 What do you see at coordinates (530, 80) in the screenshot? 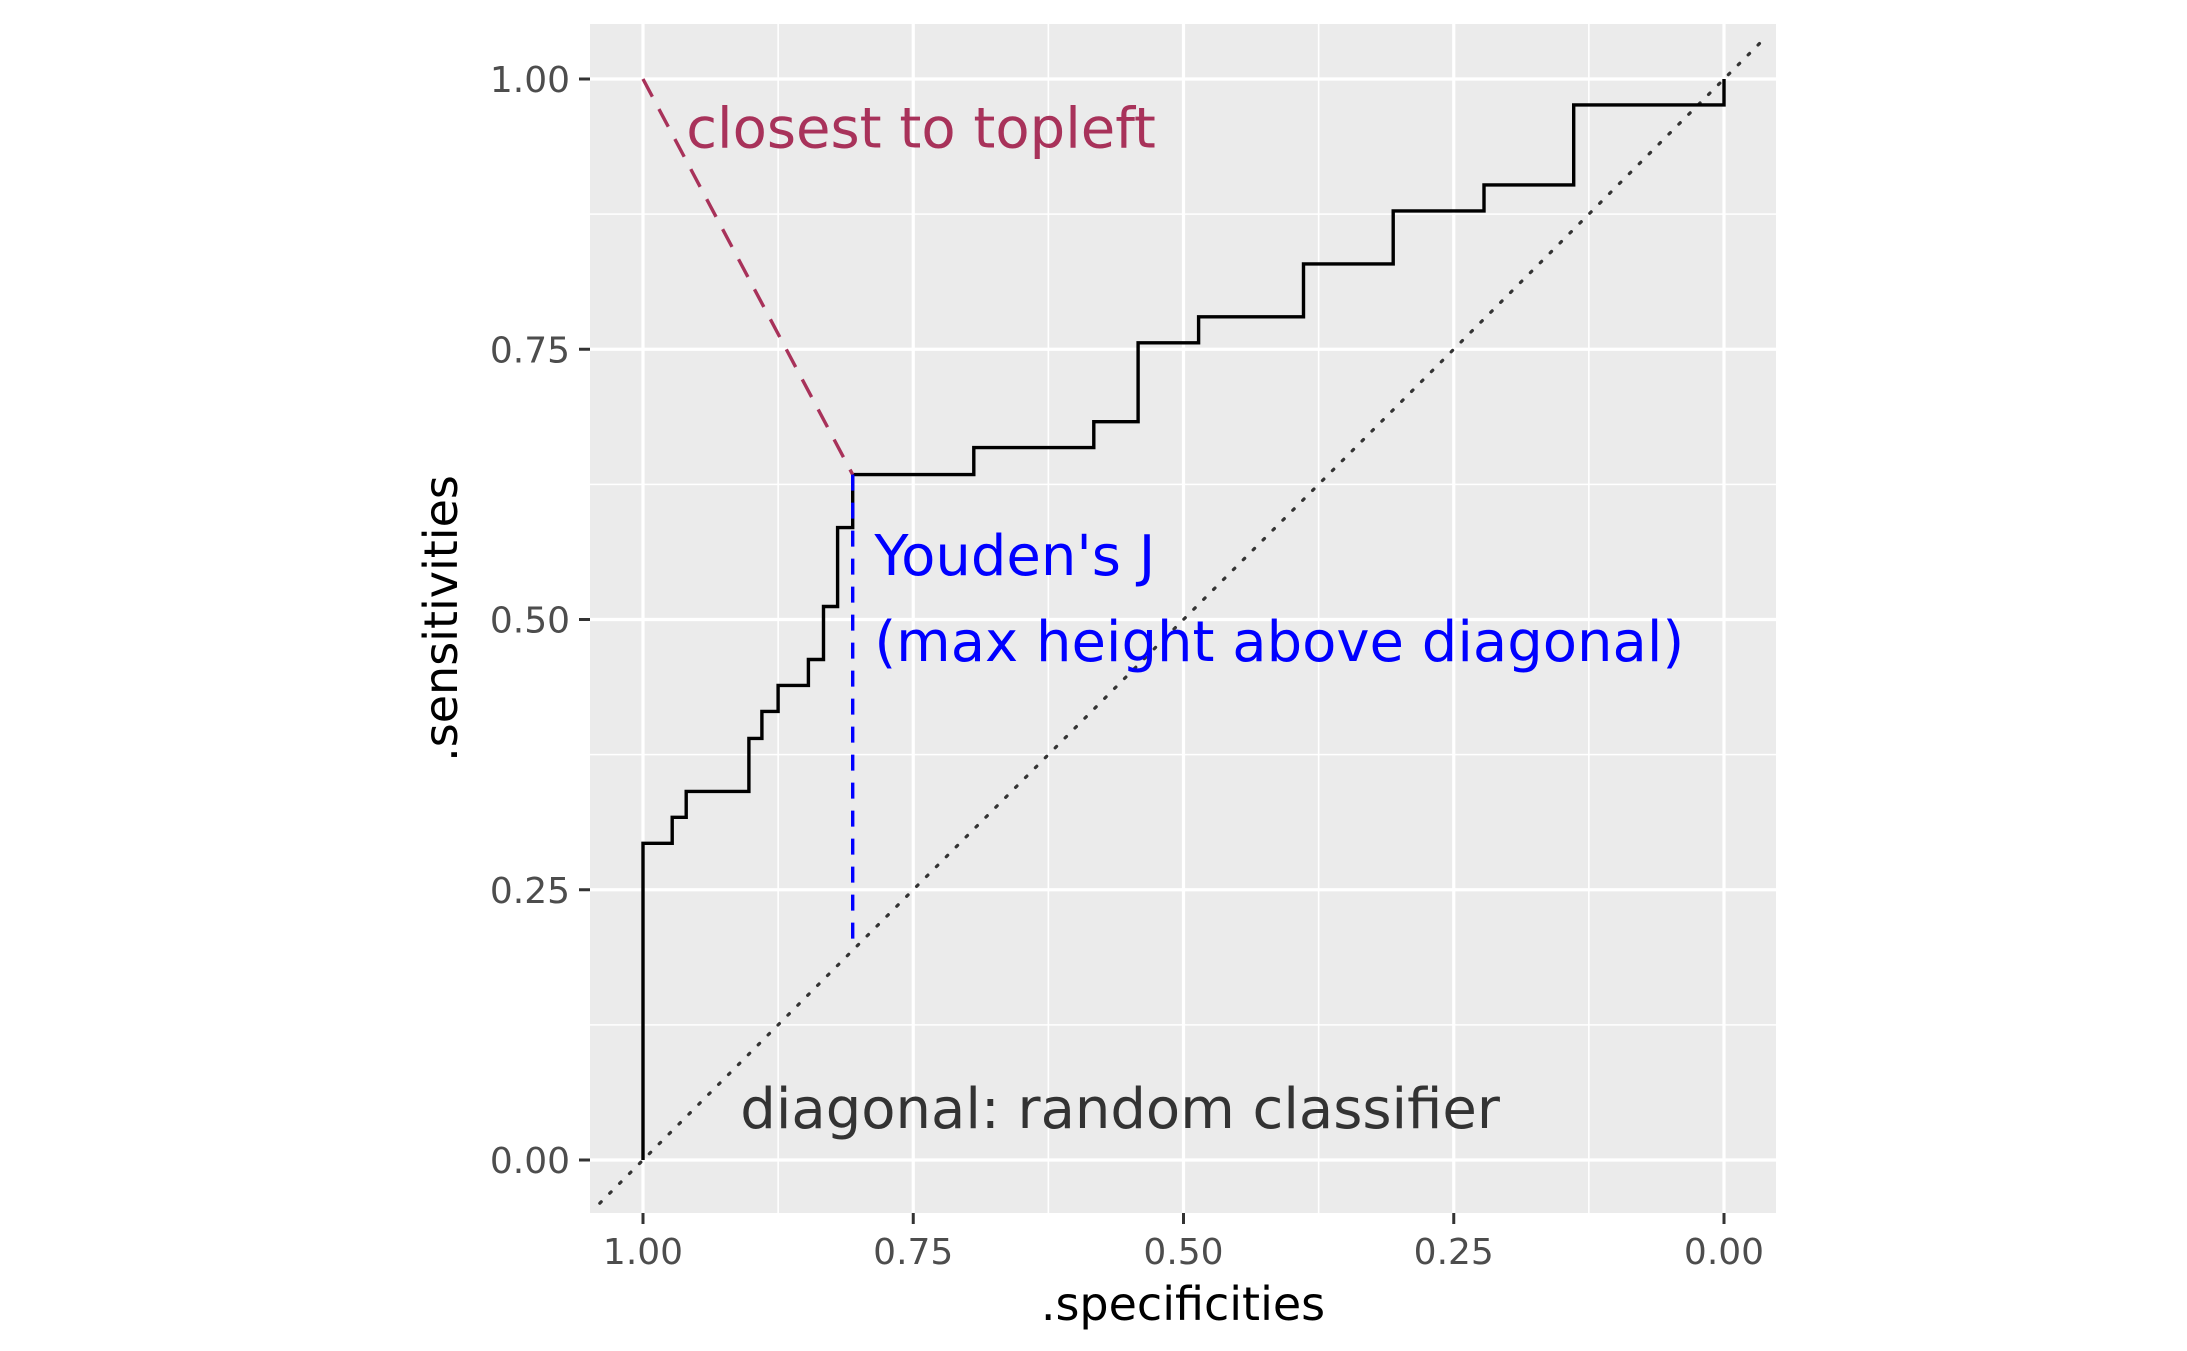
I see `y-tick-label: 1.00` at bounding box center [530, 80].